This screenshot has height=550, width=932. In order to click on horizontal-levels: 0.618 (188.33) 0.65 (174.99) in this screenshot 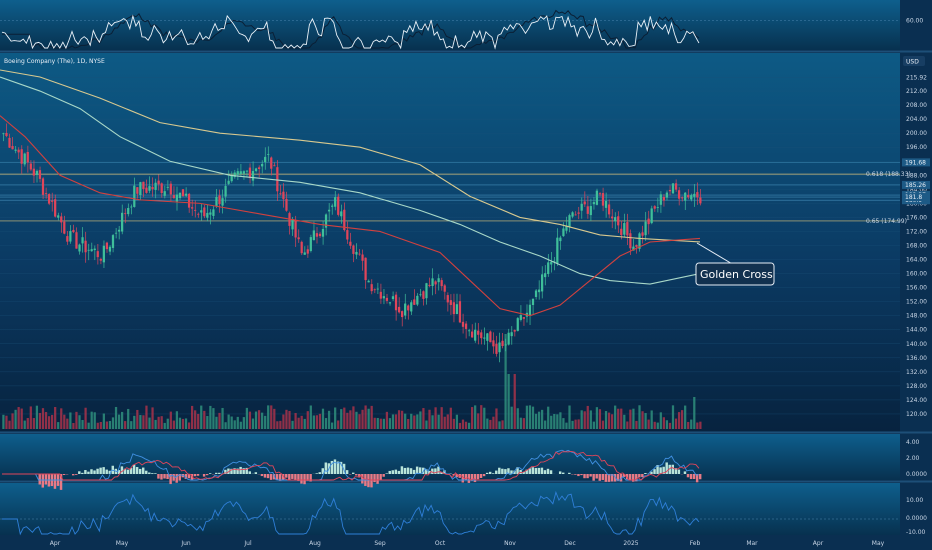, I will do `click(455, 193)`.